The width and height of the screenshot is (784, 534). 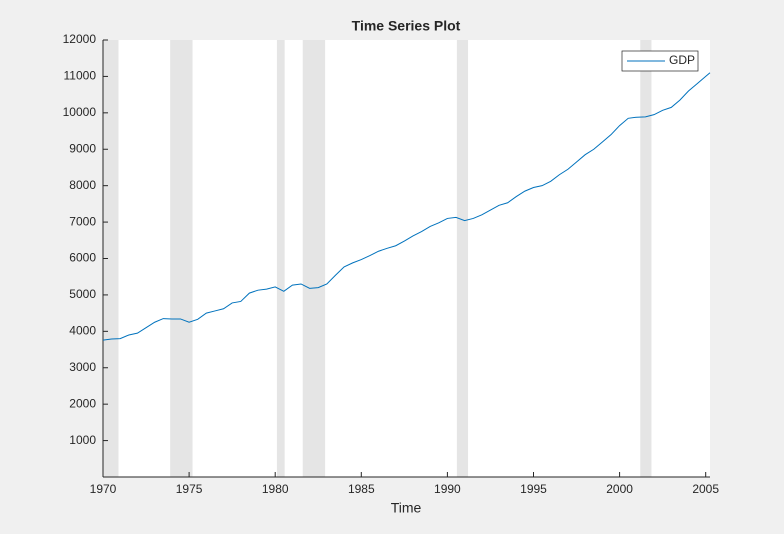 What do you see at coordinates (361, 489) in the screenshot?
I see `x-tick-label: 1985` at bounding box center [361, 489].